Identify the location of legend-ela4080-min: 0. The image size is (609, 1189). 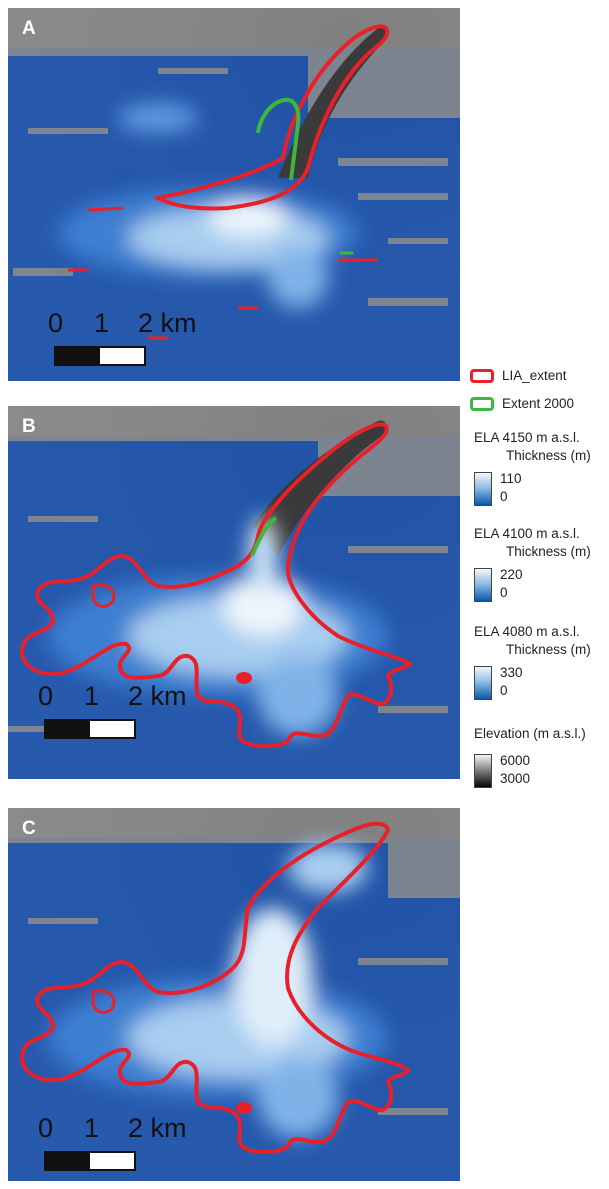
(504, 690).